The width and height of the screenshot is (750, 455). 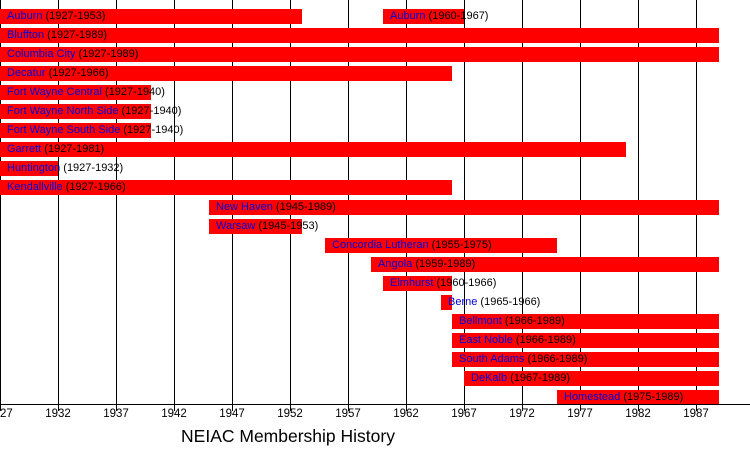 What do you see at coordinates (236, 226) in the screenshot?
I see `school-name-label: Warsaw` at bounding box center [236, 226].